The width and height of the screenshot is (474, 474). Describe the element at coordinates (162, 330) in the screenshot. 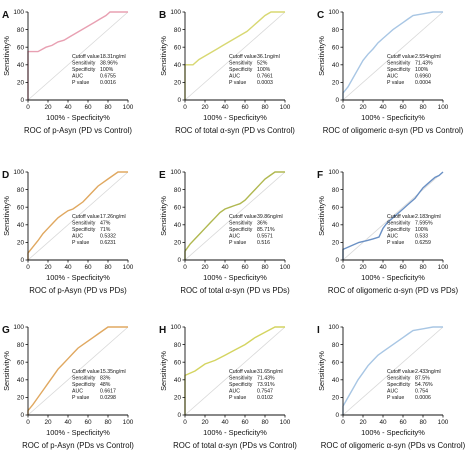

I see `panel-label: H` at that location.